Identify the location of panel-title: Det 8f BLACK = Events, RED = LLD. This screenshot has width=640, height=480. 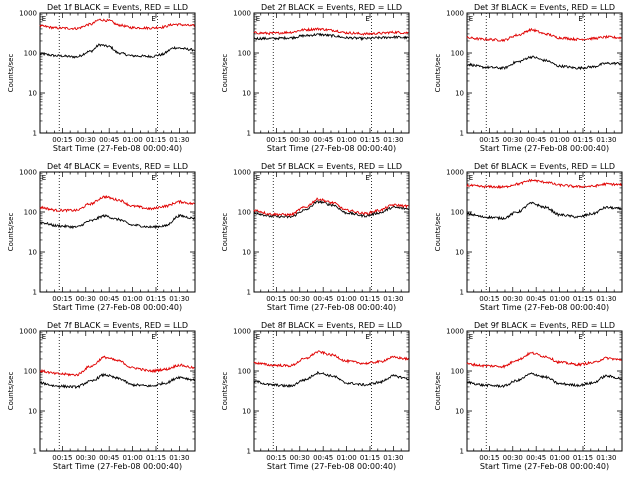
(331, 325).